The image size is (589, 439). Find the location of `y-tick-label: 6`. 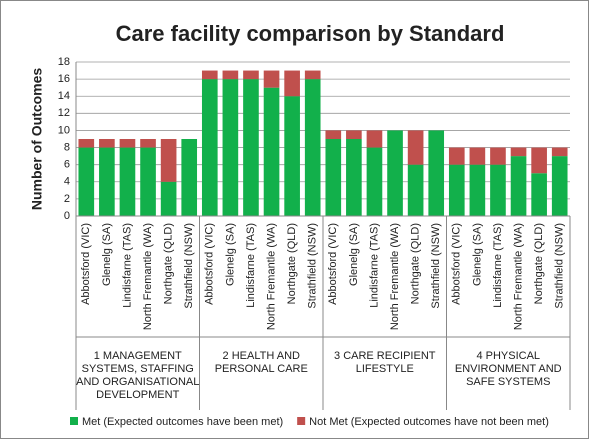

y-tick-label: 6 is located at coordinates (67, 165).